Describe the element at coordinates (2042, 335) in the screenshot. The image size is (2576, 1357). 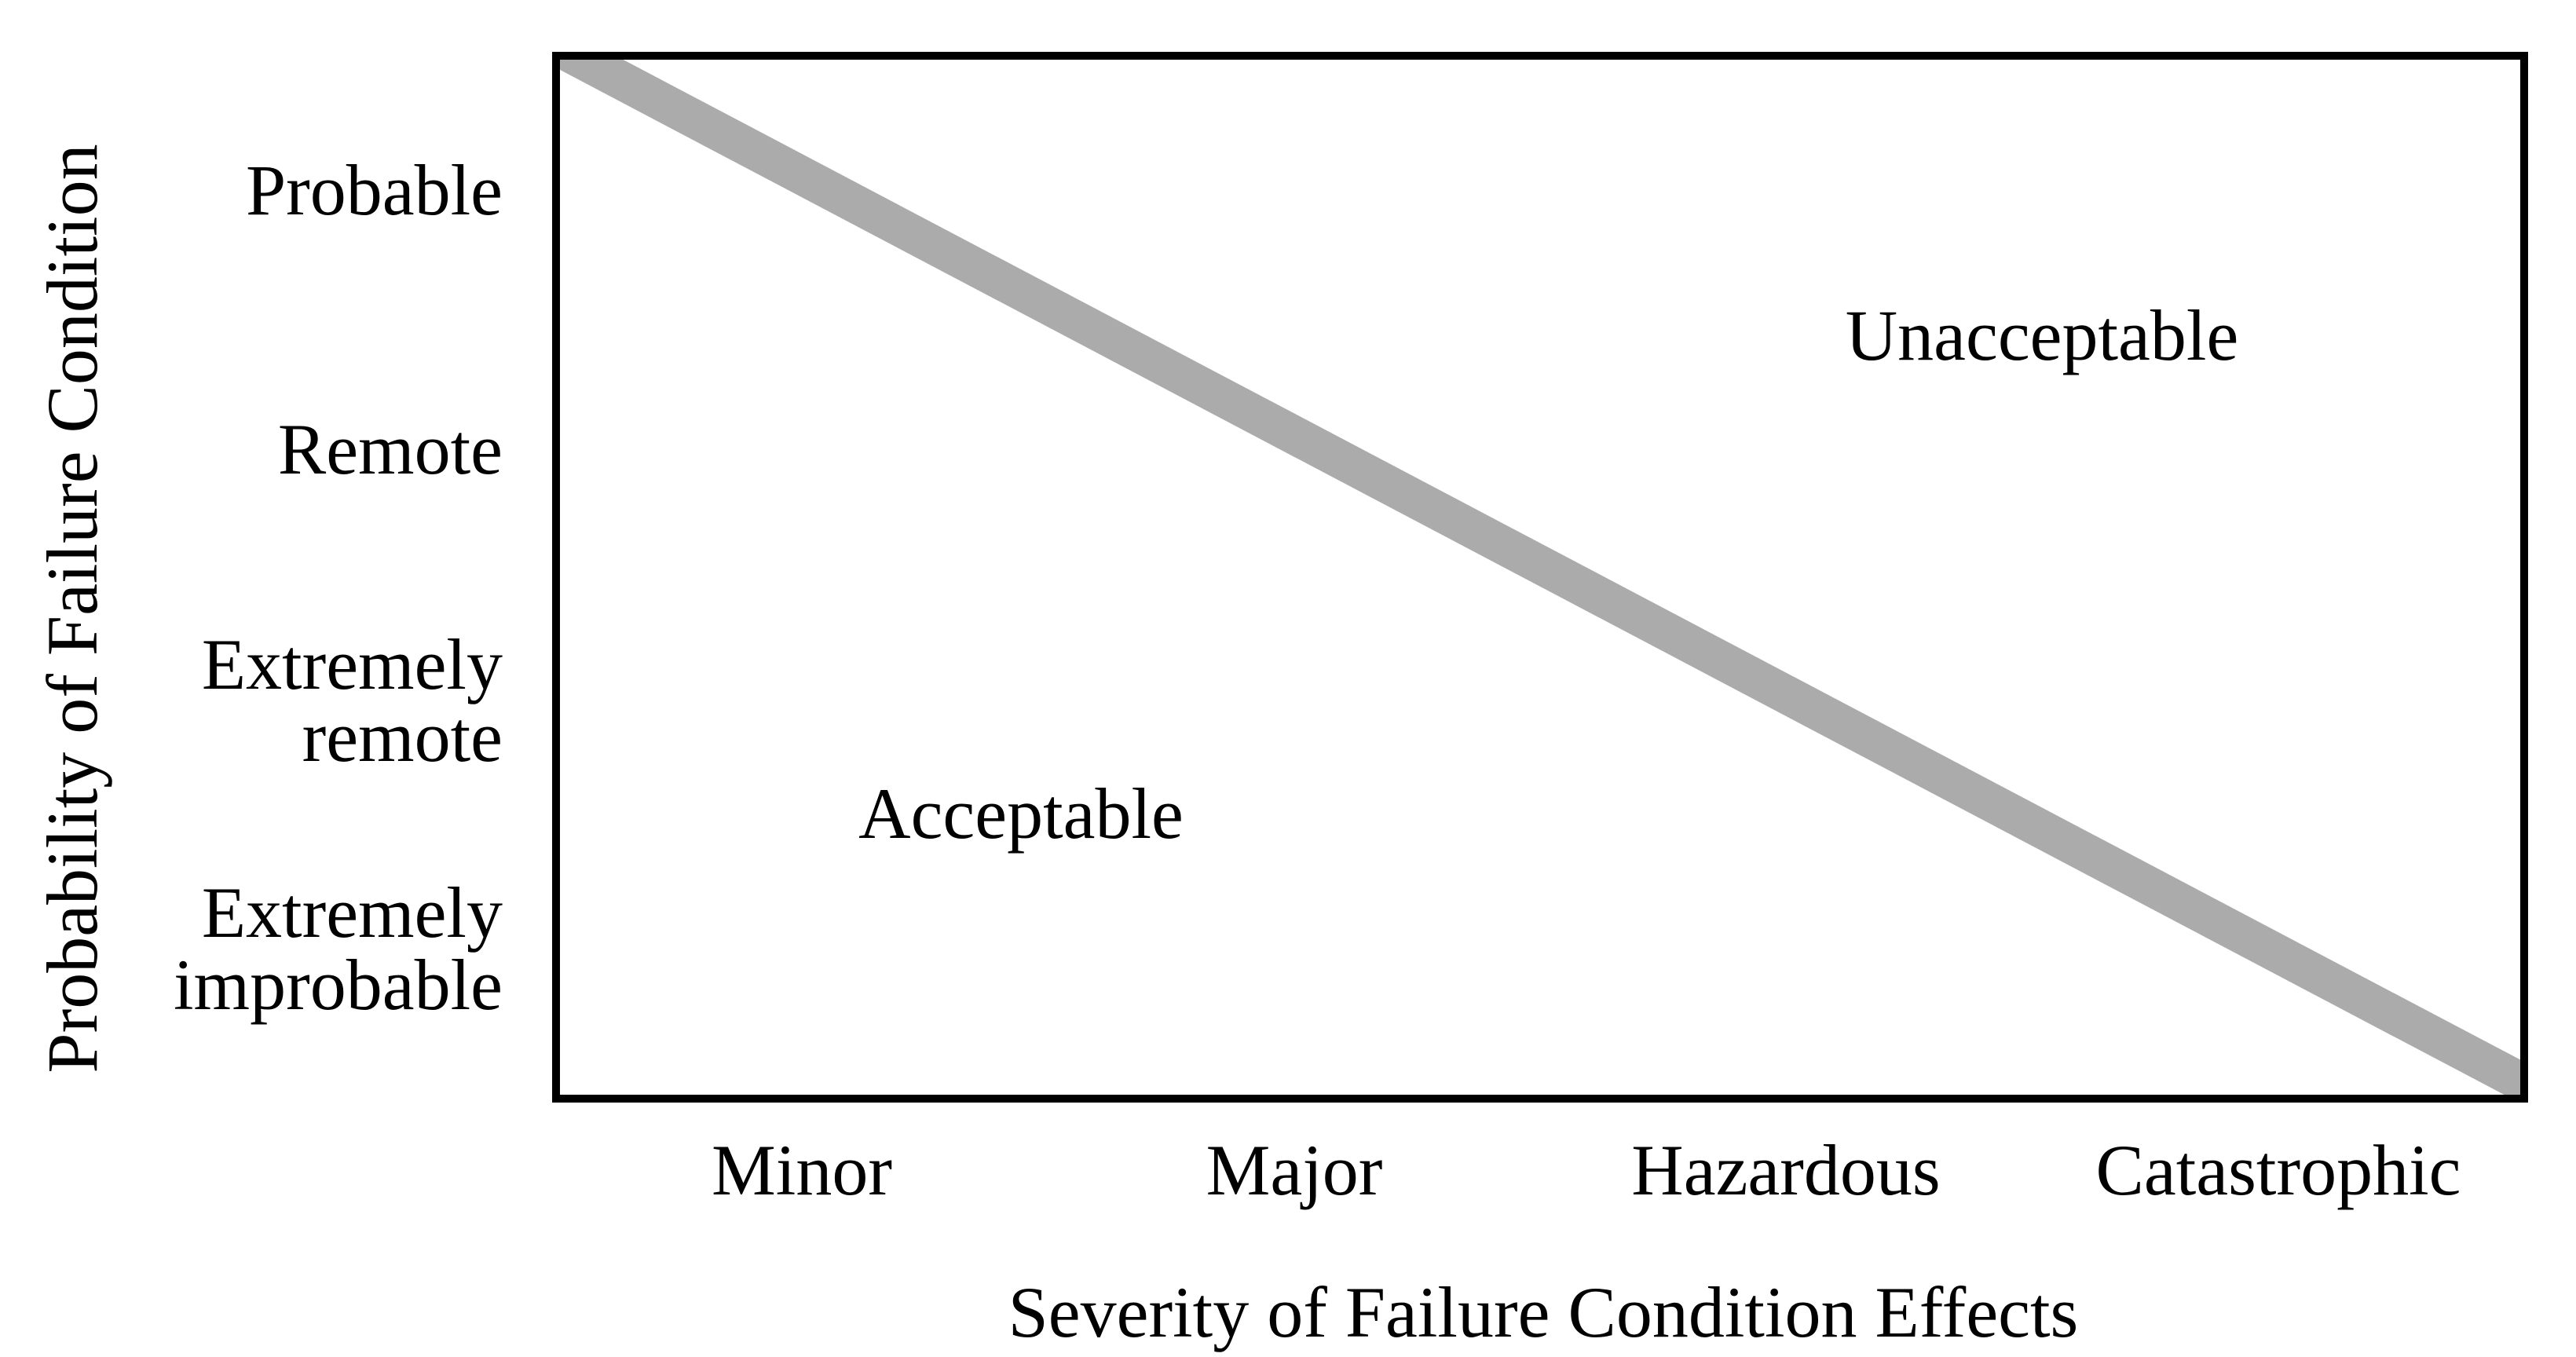
I see `region-label-unacceptable: Unacceptable` at that location.